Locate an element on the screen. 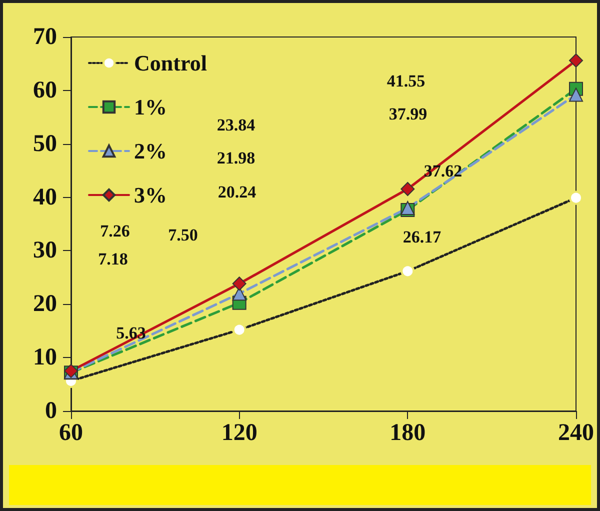  y-tick-label: 20 is located at coordinates (45, 304).